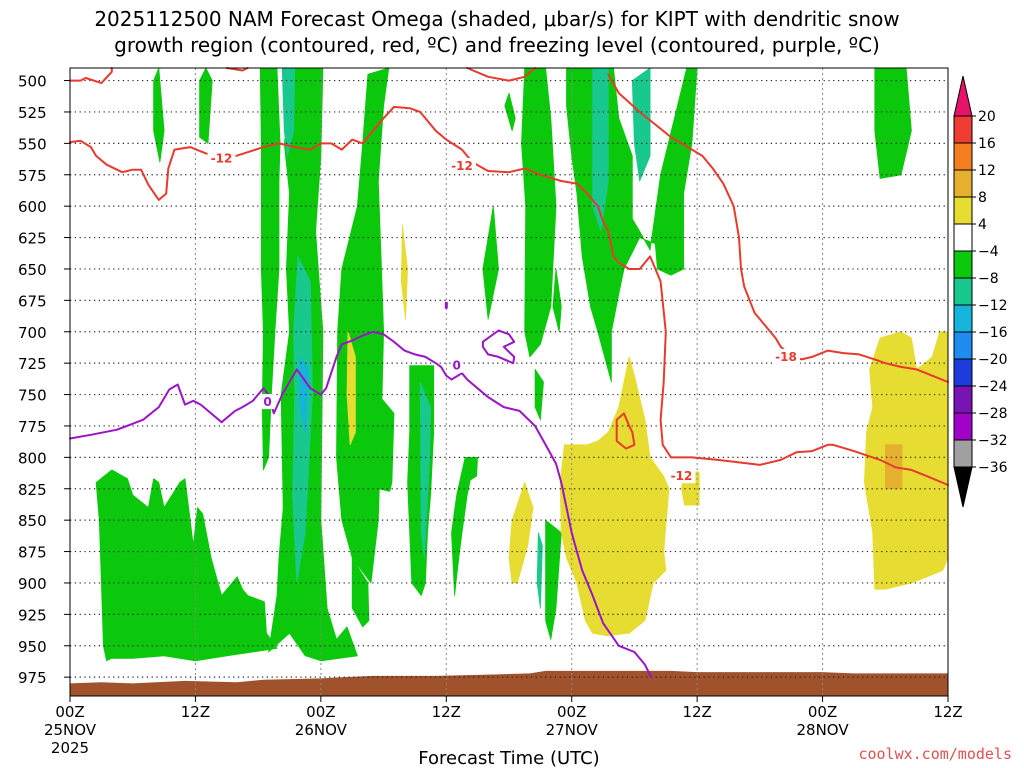 The image size is (1024, 768). What do you see at coordinates (32, 239) in the screenshot?
I see `y-tick-label: 625` at bounding box center [32, 239].